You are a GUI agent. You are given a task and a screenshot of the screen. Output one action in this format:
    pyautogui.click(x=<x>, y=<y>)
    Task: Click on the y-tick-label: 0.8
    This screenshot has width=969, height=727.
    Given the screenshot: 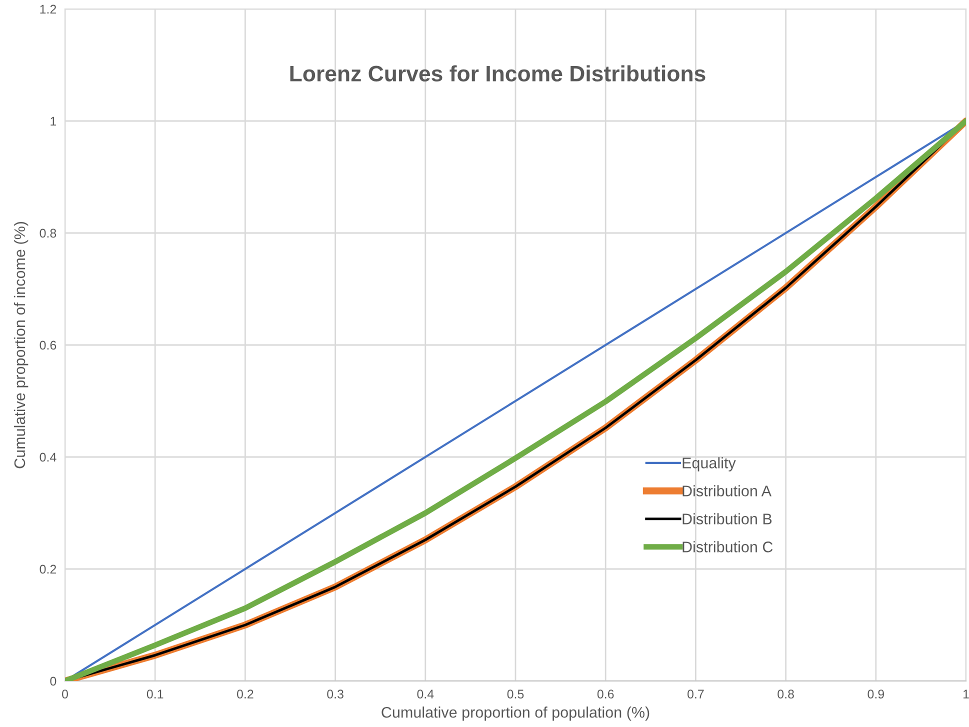 What is the action you would take?
    pyautogui.click(x=48, y=233)
    